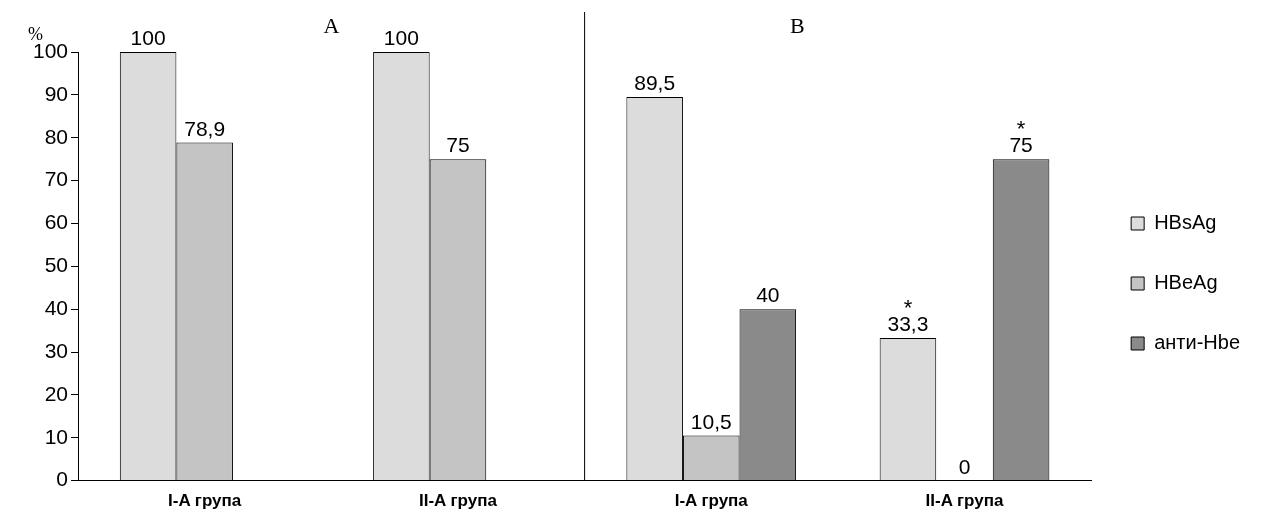  Describe the element at coordinates (331, 25) in the screenshot. I see `text: A` at that location.